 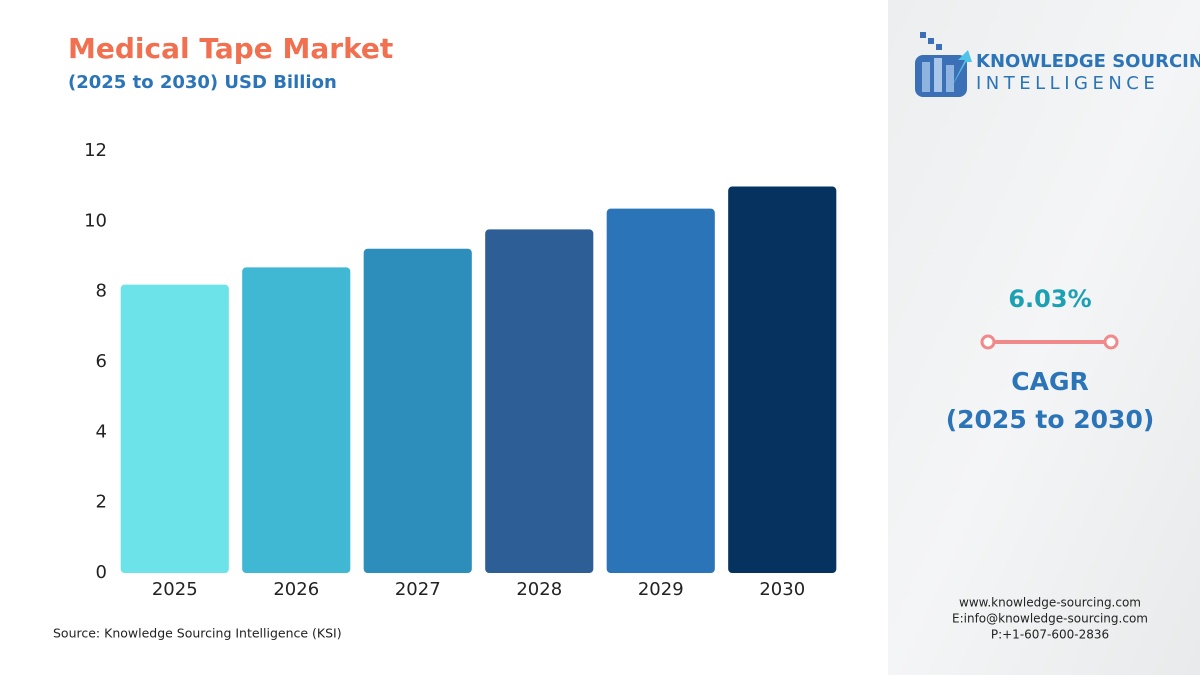 I want to click on chart-title: Medical Tape Market, so click(x=230, y=48).